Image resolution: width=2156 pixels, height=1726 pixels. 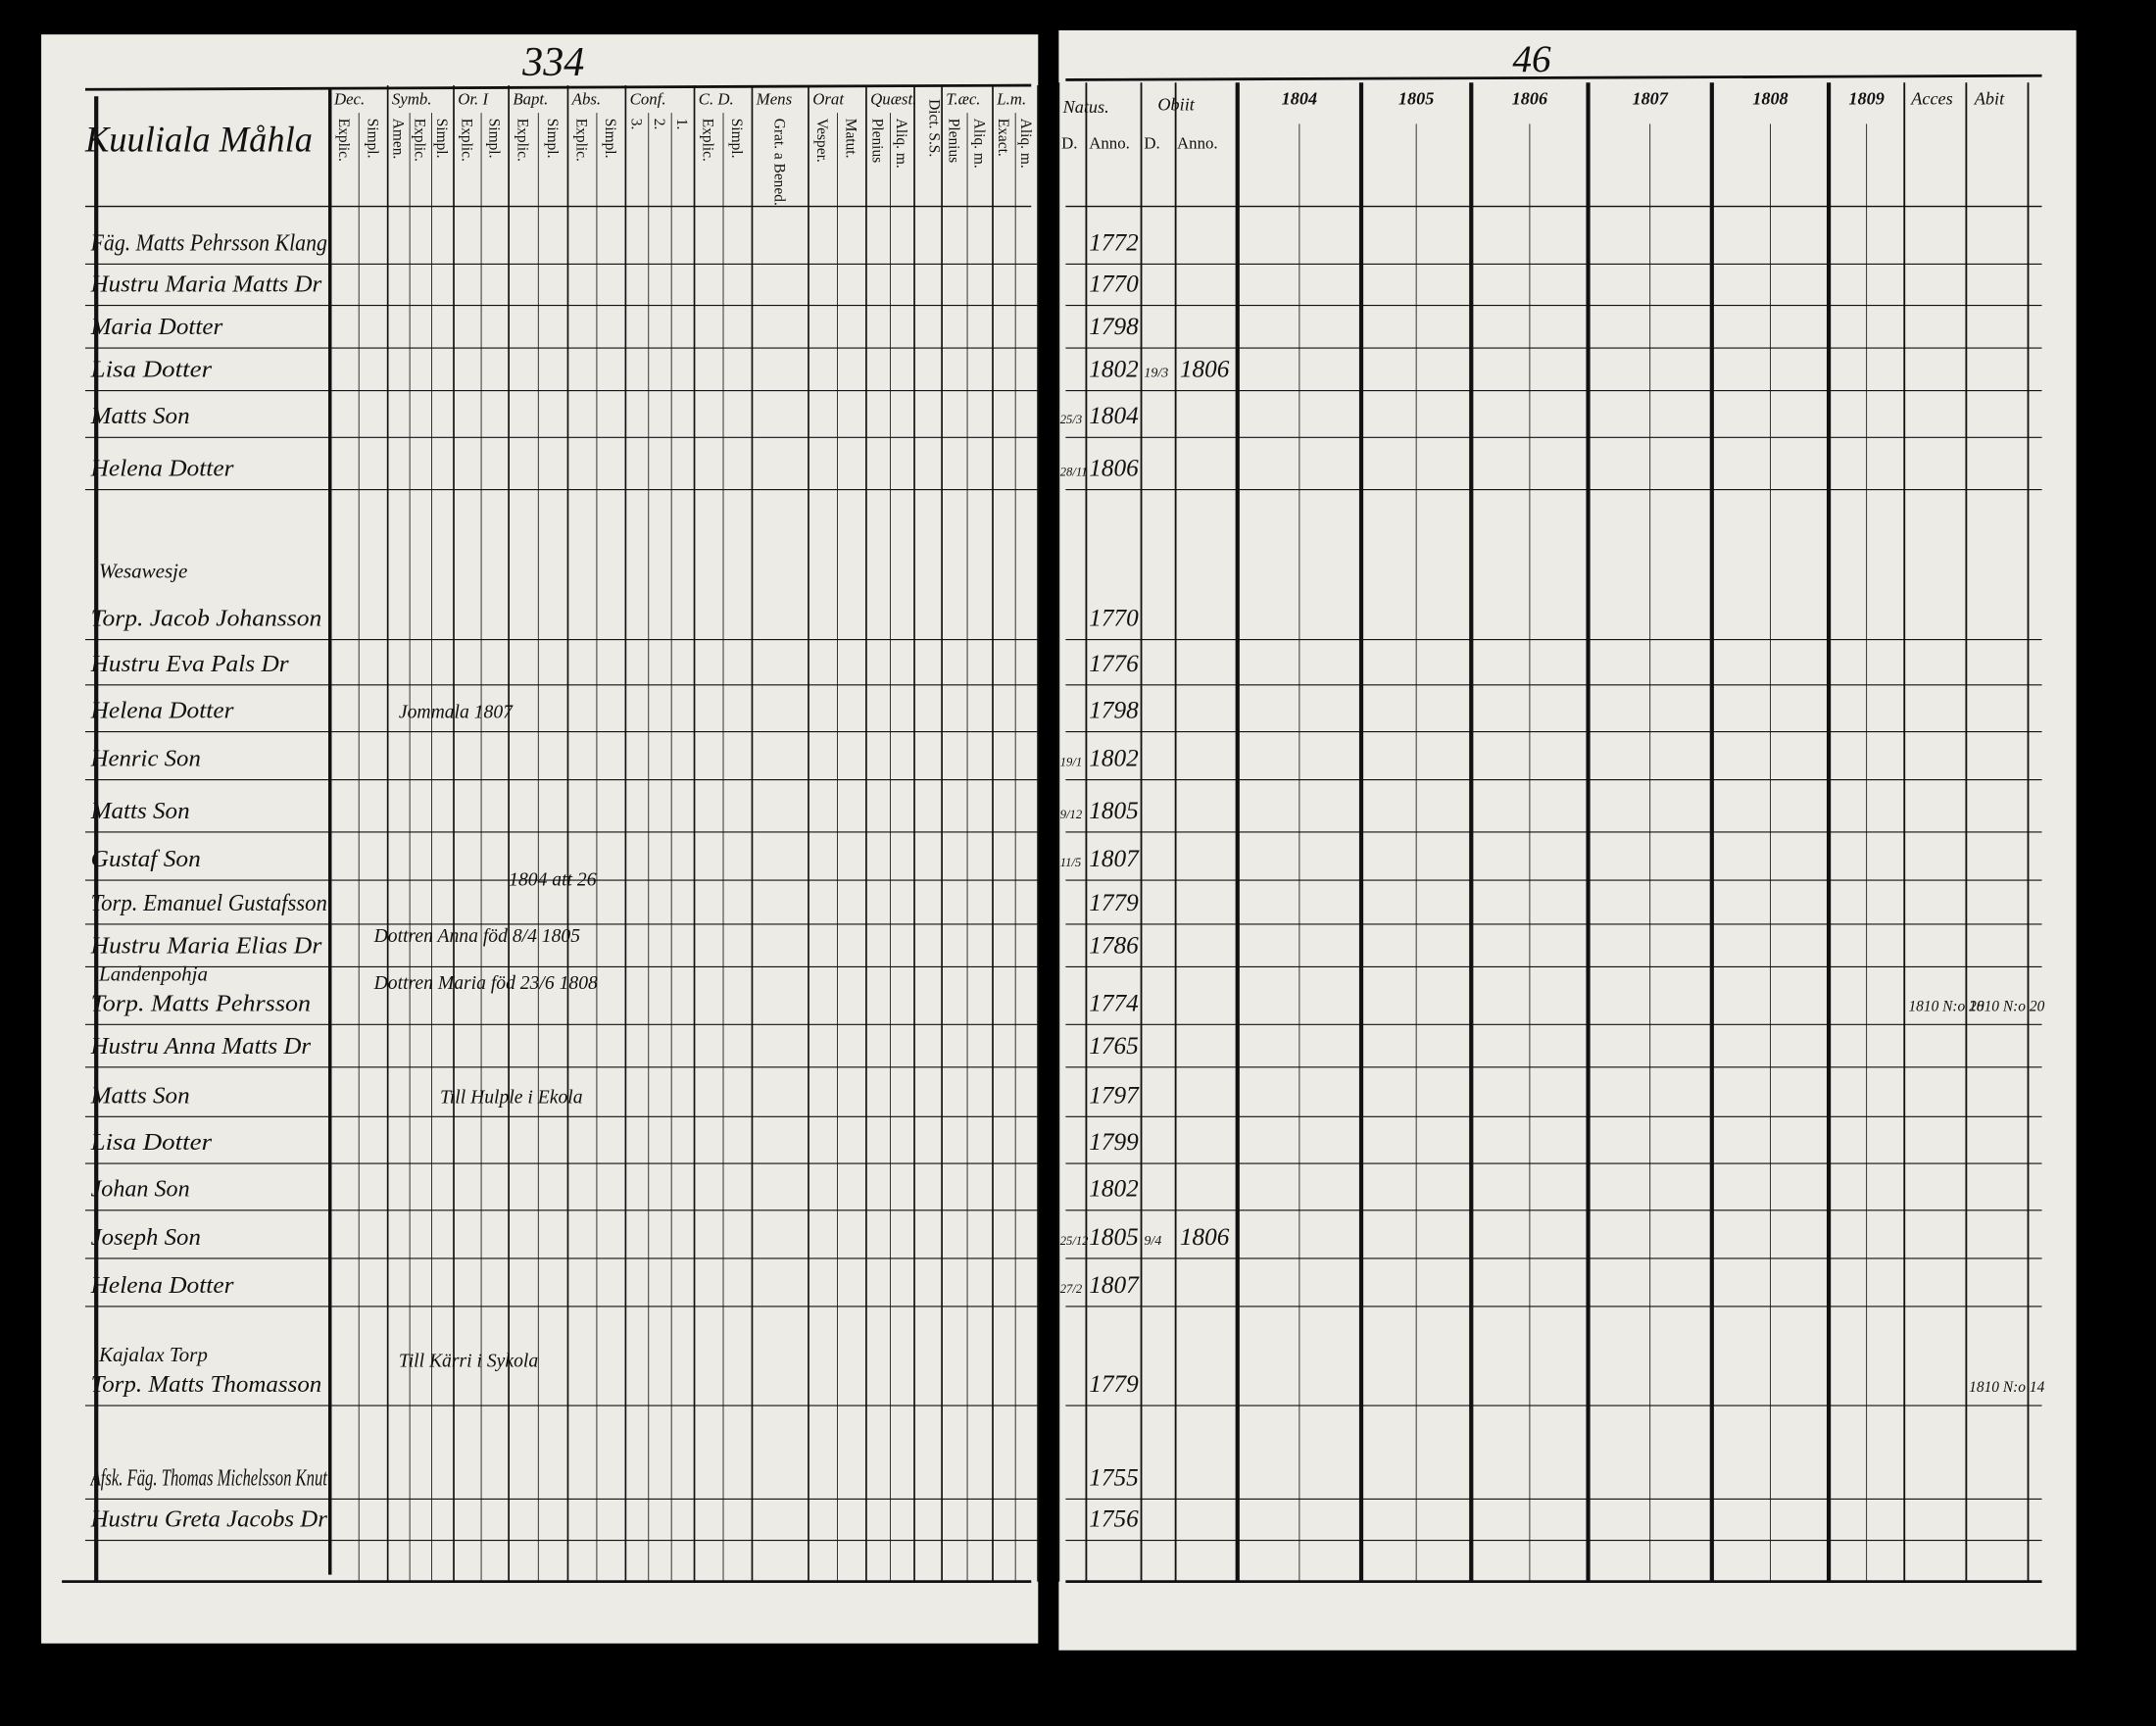 I want to click on natus-day: 28/11, so click(x=1074, y=472).